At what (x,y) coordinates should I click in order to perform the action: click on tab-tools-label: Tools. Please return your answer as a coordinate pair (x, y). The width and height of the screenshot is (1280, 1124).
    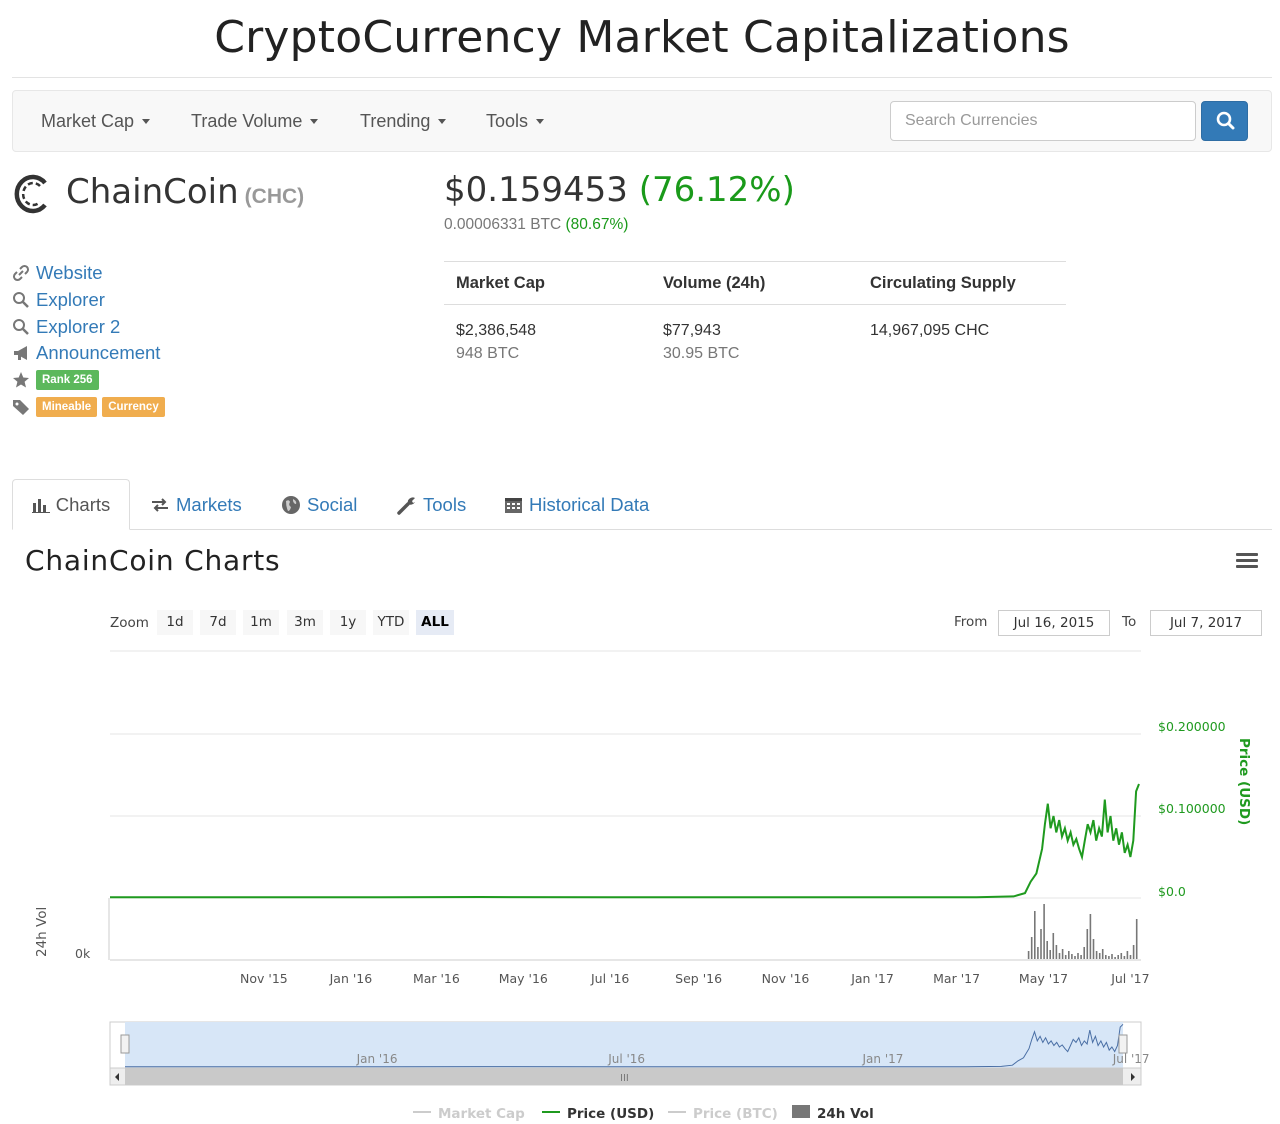
    Looking at the image, I should click on (445, 504).